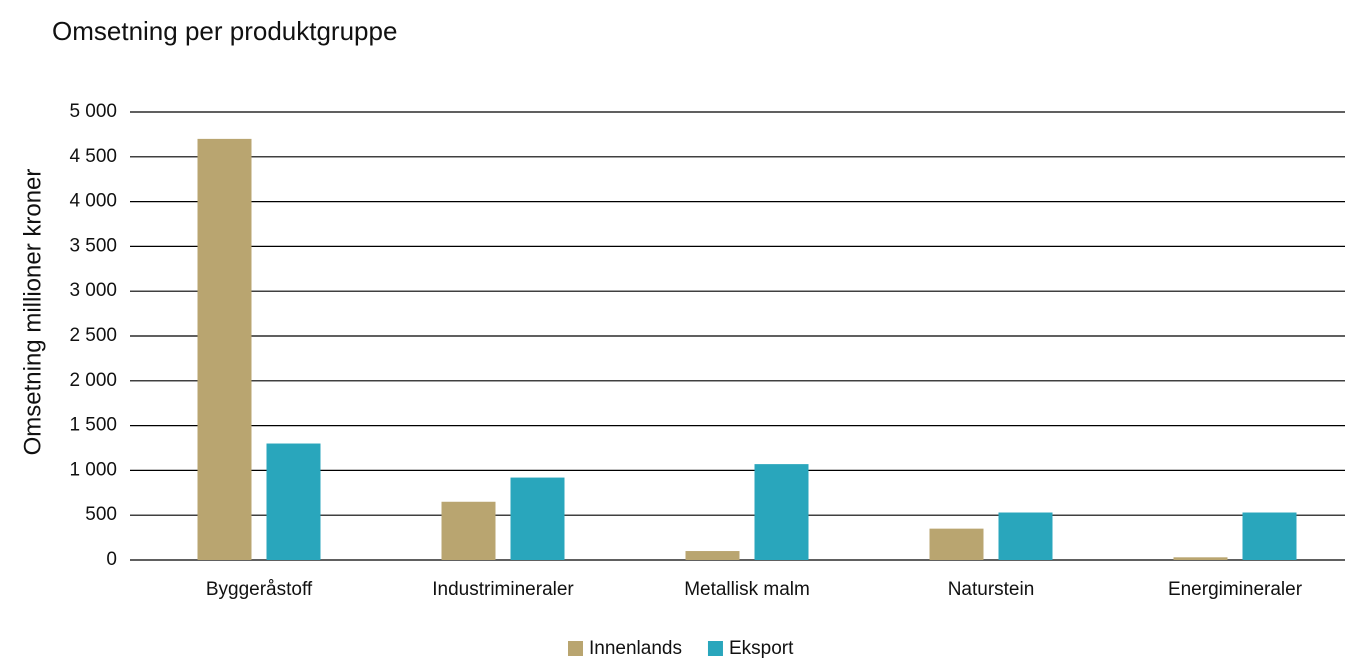 The height and width of the screenshot is (664, 1357). Describe the element at coordinates (1235, 589) in the screenshot. I see `x-tick-label: Energimineraler` at that location.